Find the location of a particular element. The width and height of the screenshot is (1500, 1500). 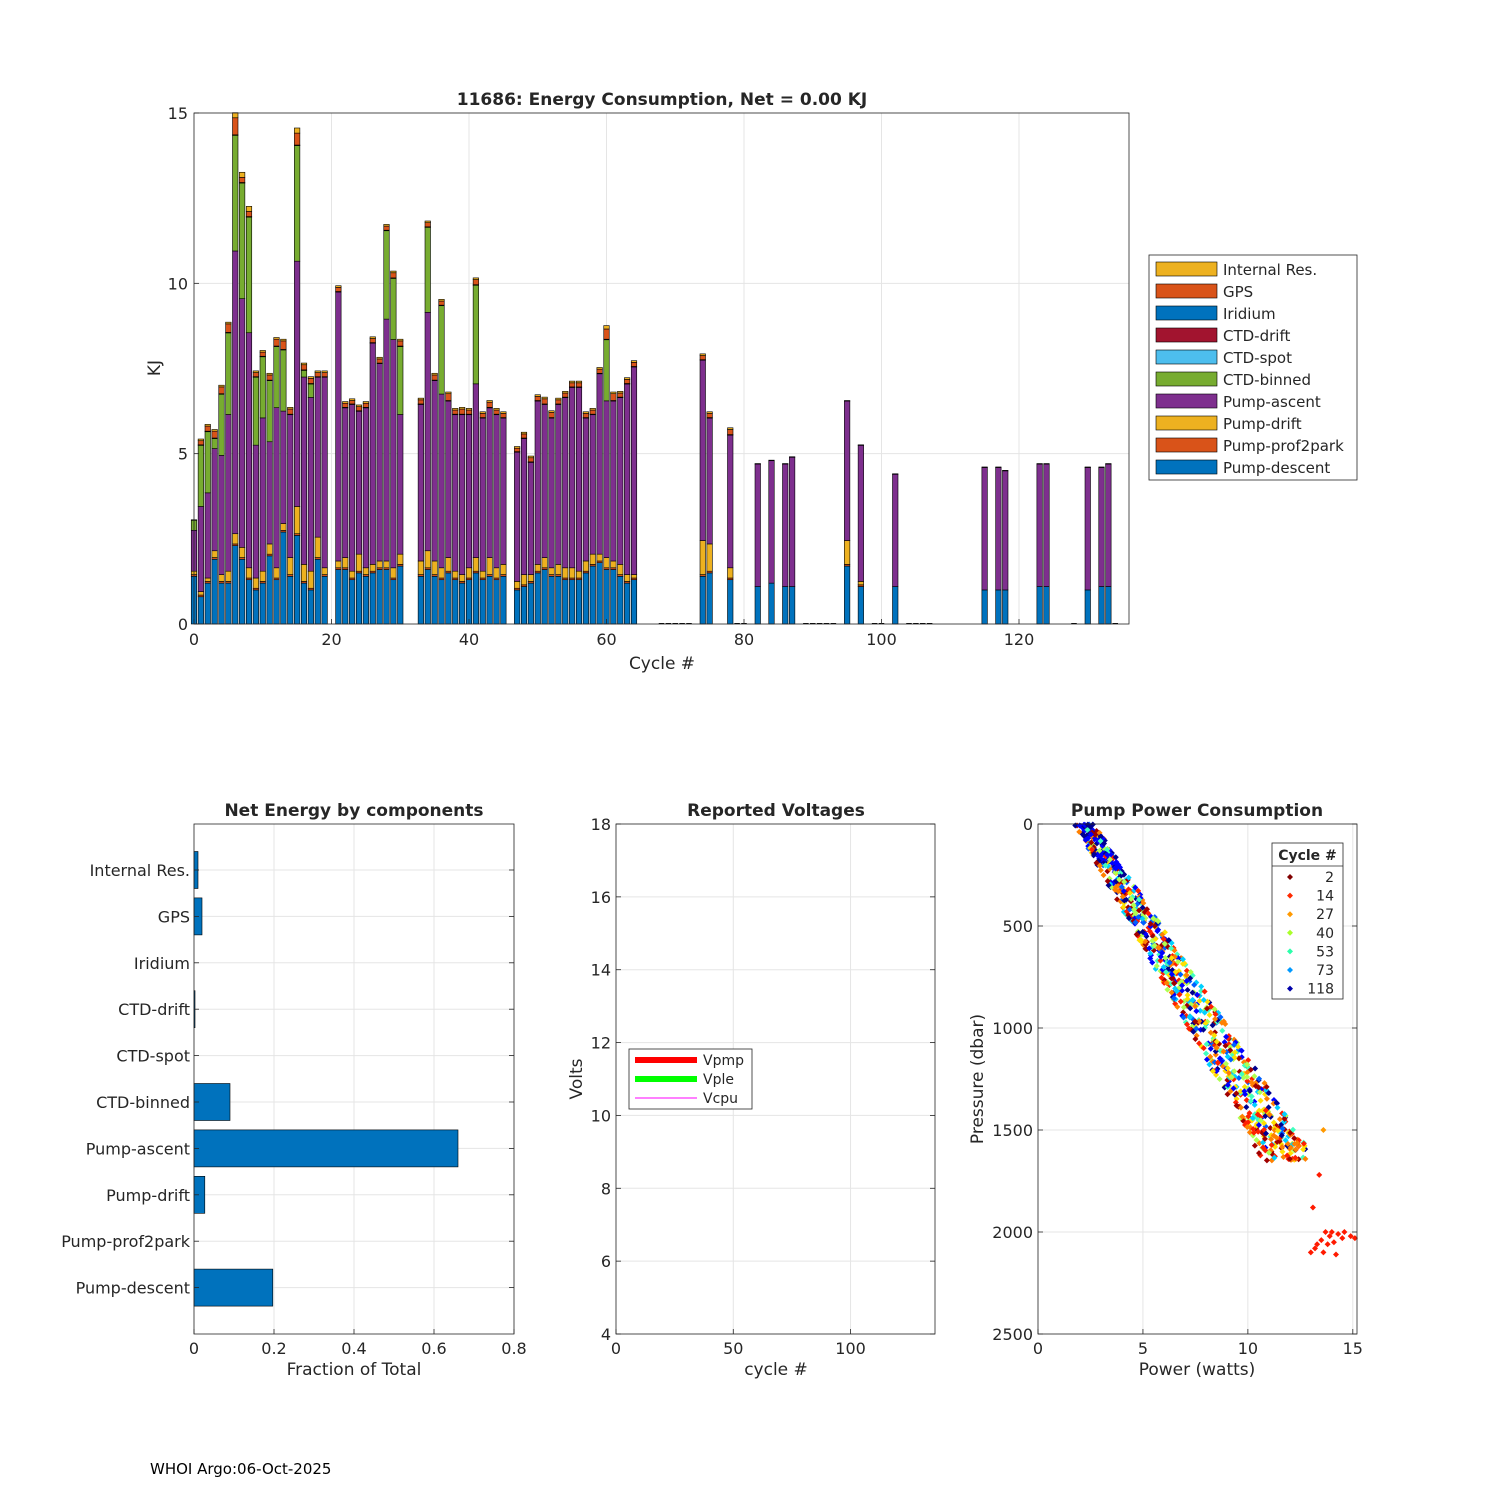

footer-stamp: WHOI Argo:06-Oct-2025 is located at coordinates (241, 1469).